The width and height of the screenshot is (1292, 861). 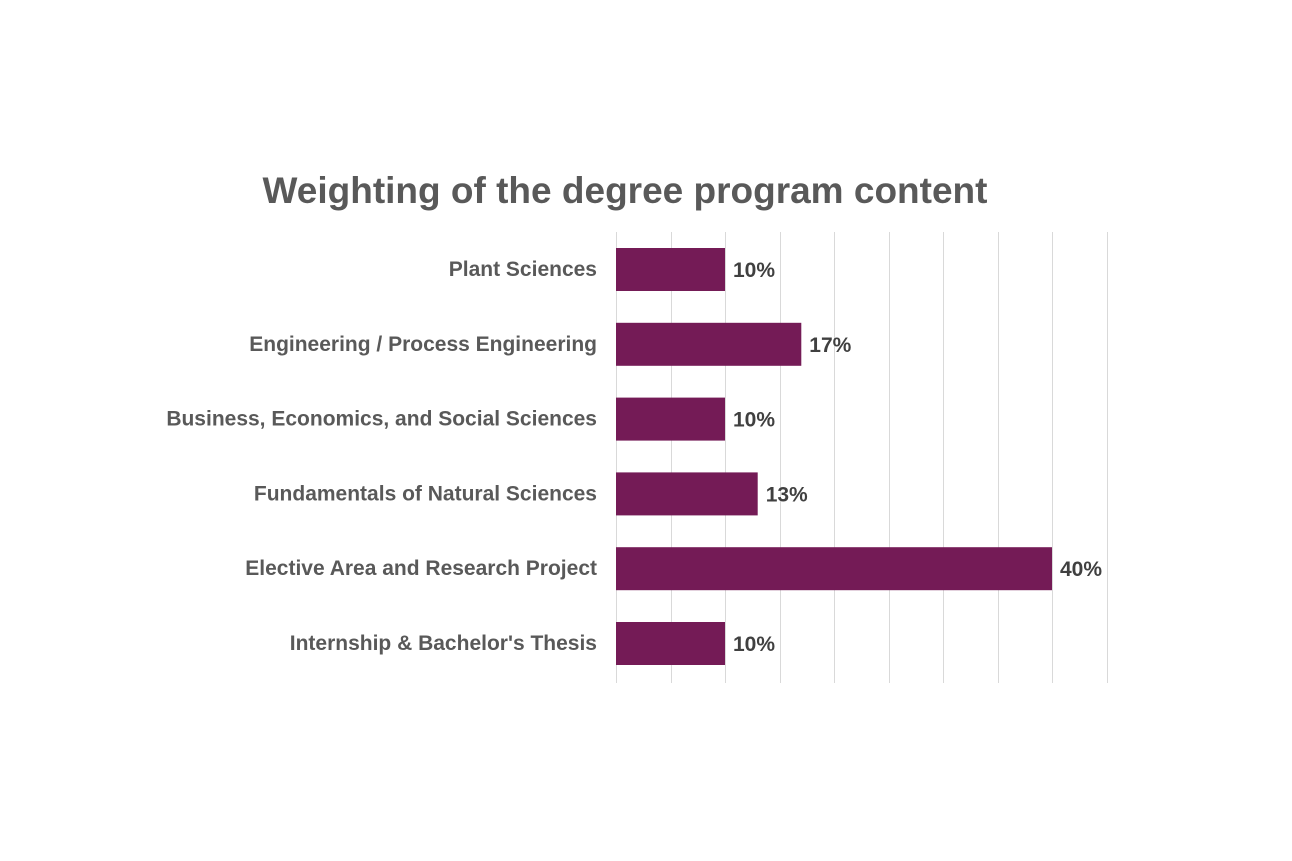 What do you see at coordinates (917, 457) in the screenshot?
I see `data-labels: 10% 17% 10% 13% 40% 10%` at bounding box center [917, 457].